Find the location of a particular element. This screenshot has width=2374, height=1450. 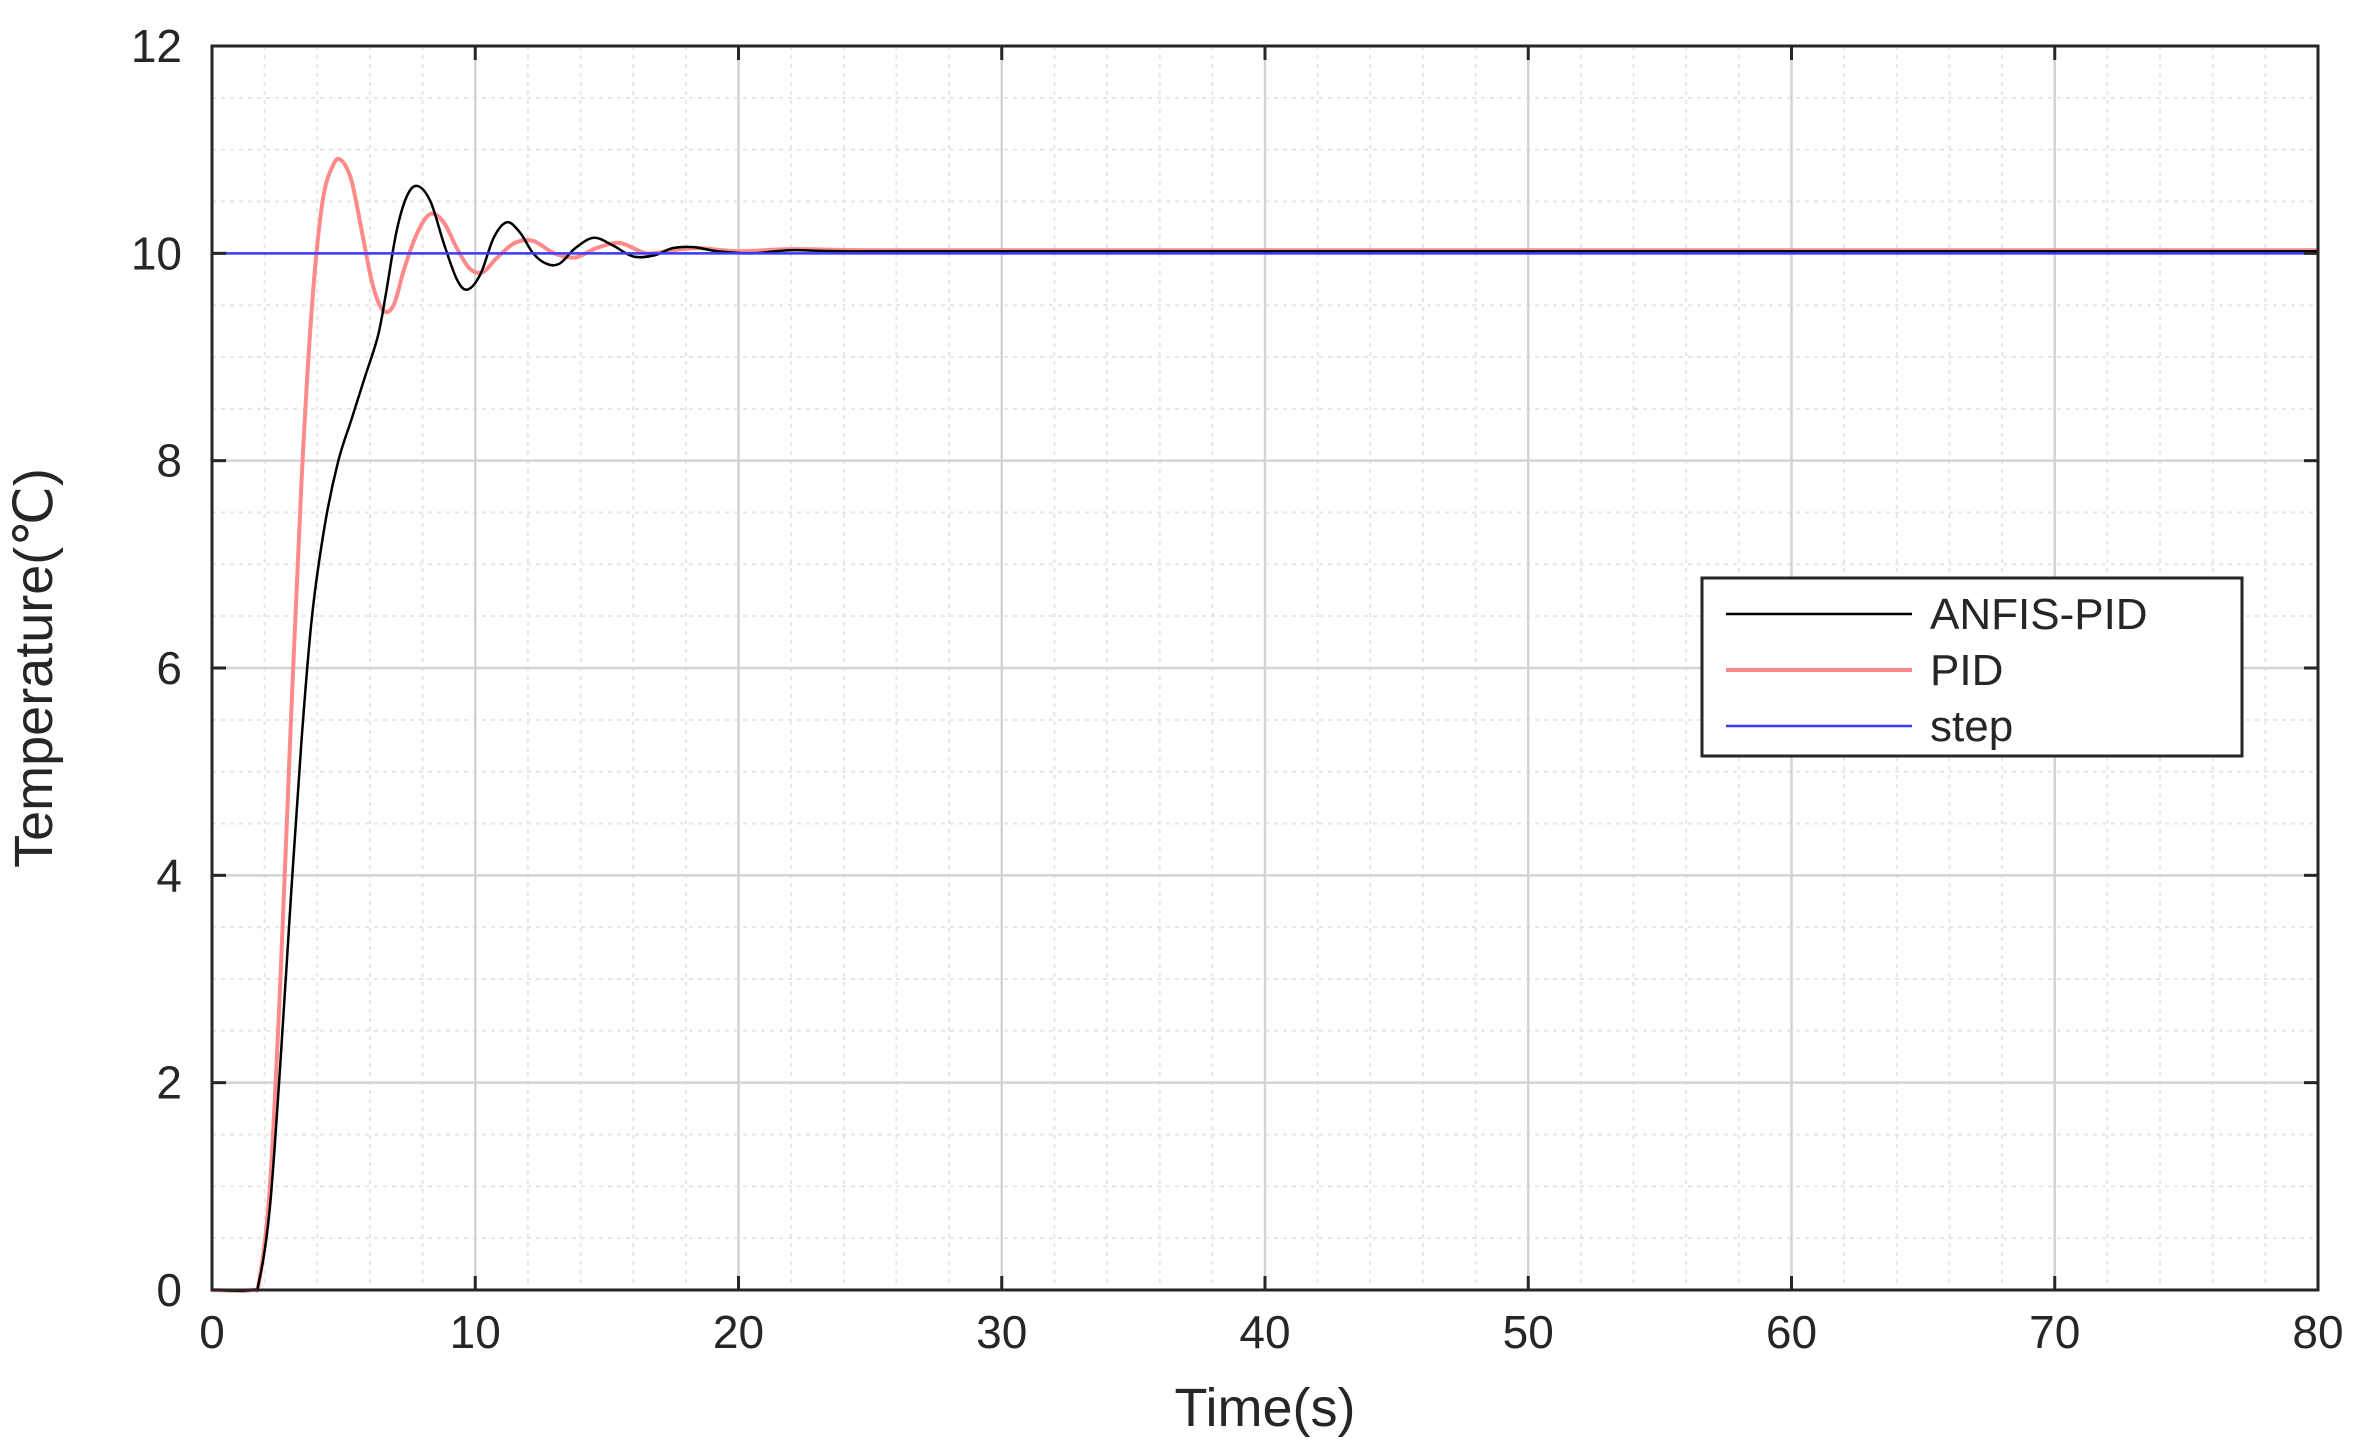

y-tick-label: 6 is located at coordinates (169, 668).